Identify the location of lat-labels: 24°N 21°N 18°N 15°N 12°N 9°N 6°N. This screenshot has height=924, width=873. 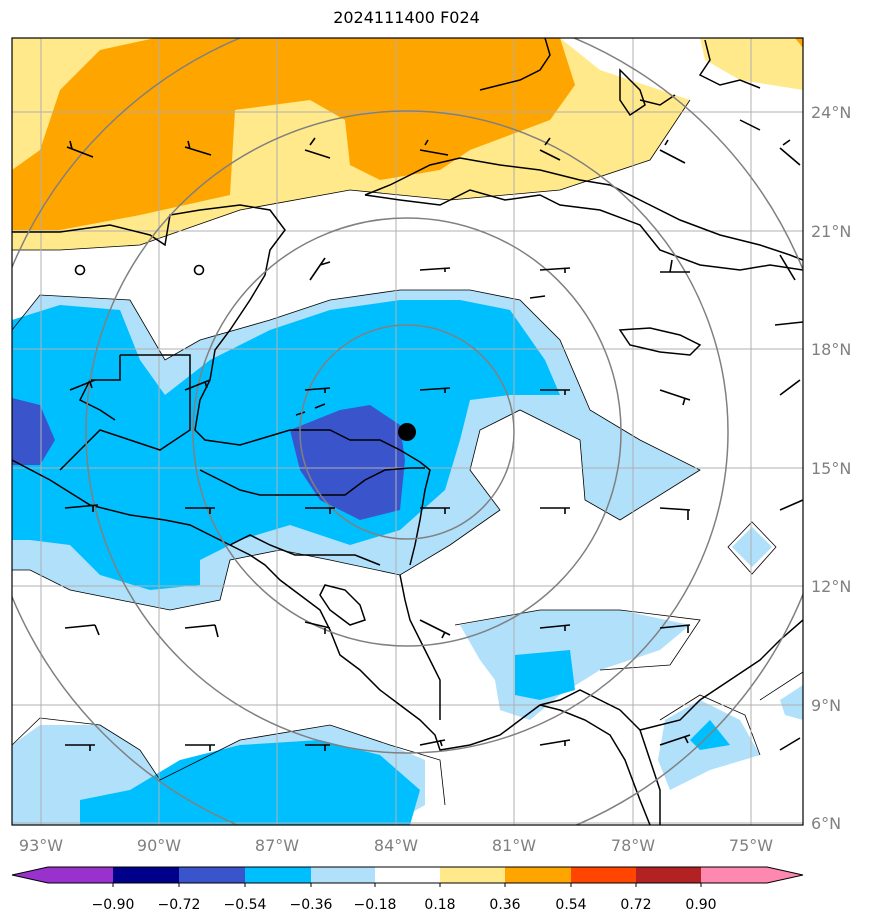
(831, 468).